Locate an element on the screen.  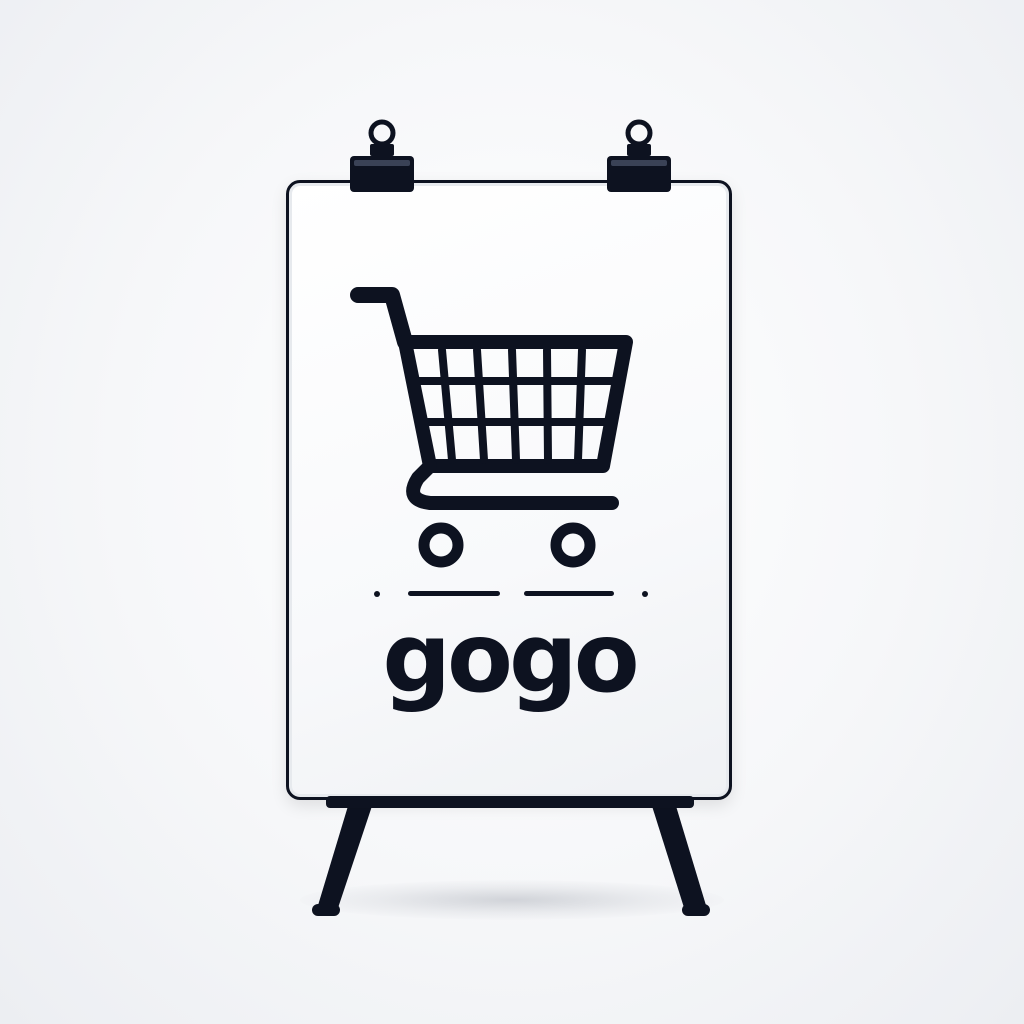
brand-wordmark: gogo is located at coordinates (510, 658).